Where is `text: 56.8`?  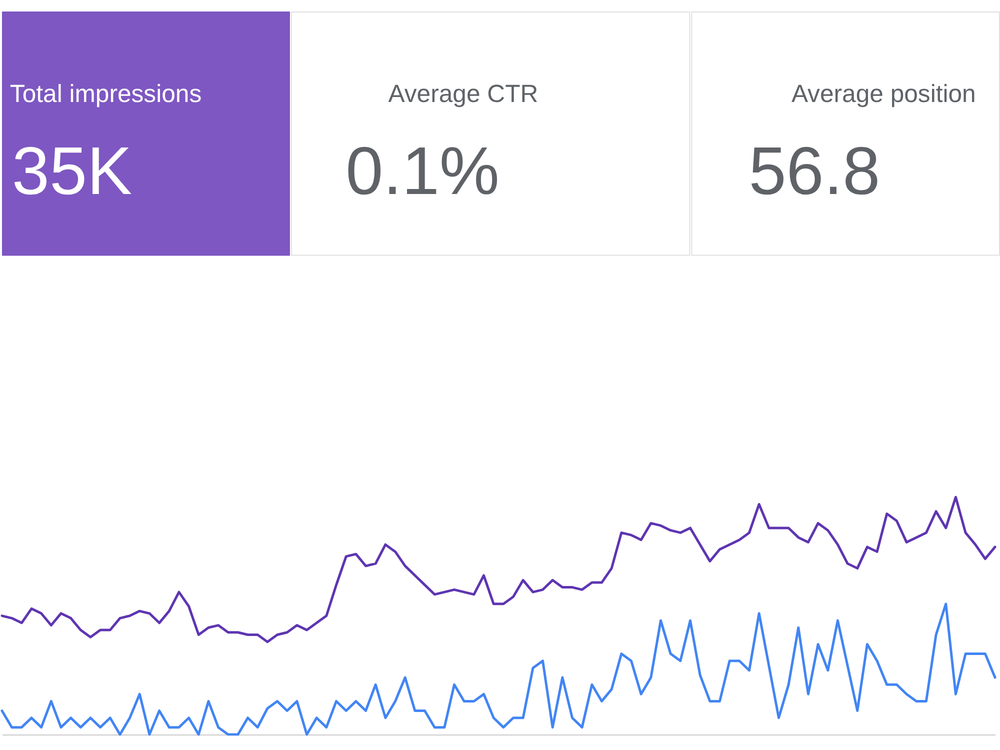
text: 56.8 is located at coordinates (814, 172).